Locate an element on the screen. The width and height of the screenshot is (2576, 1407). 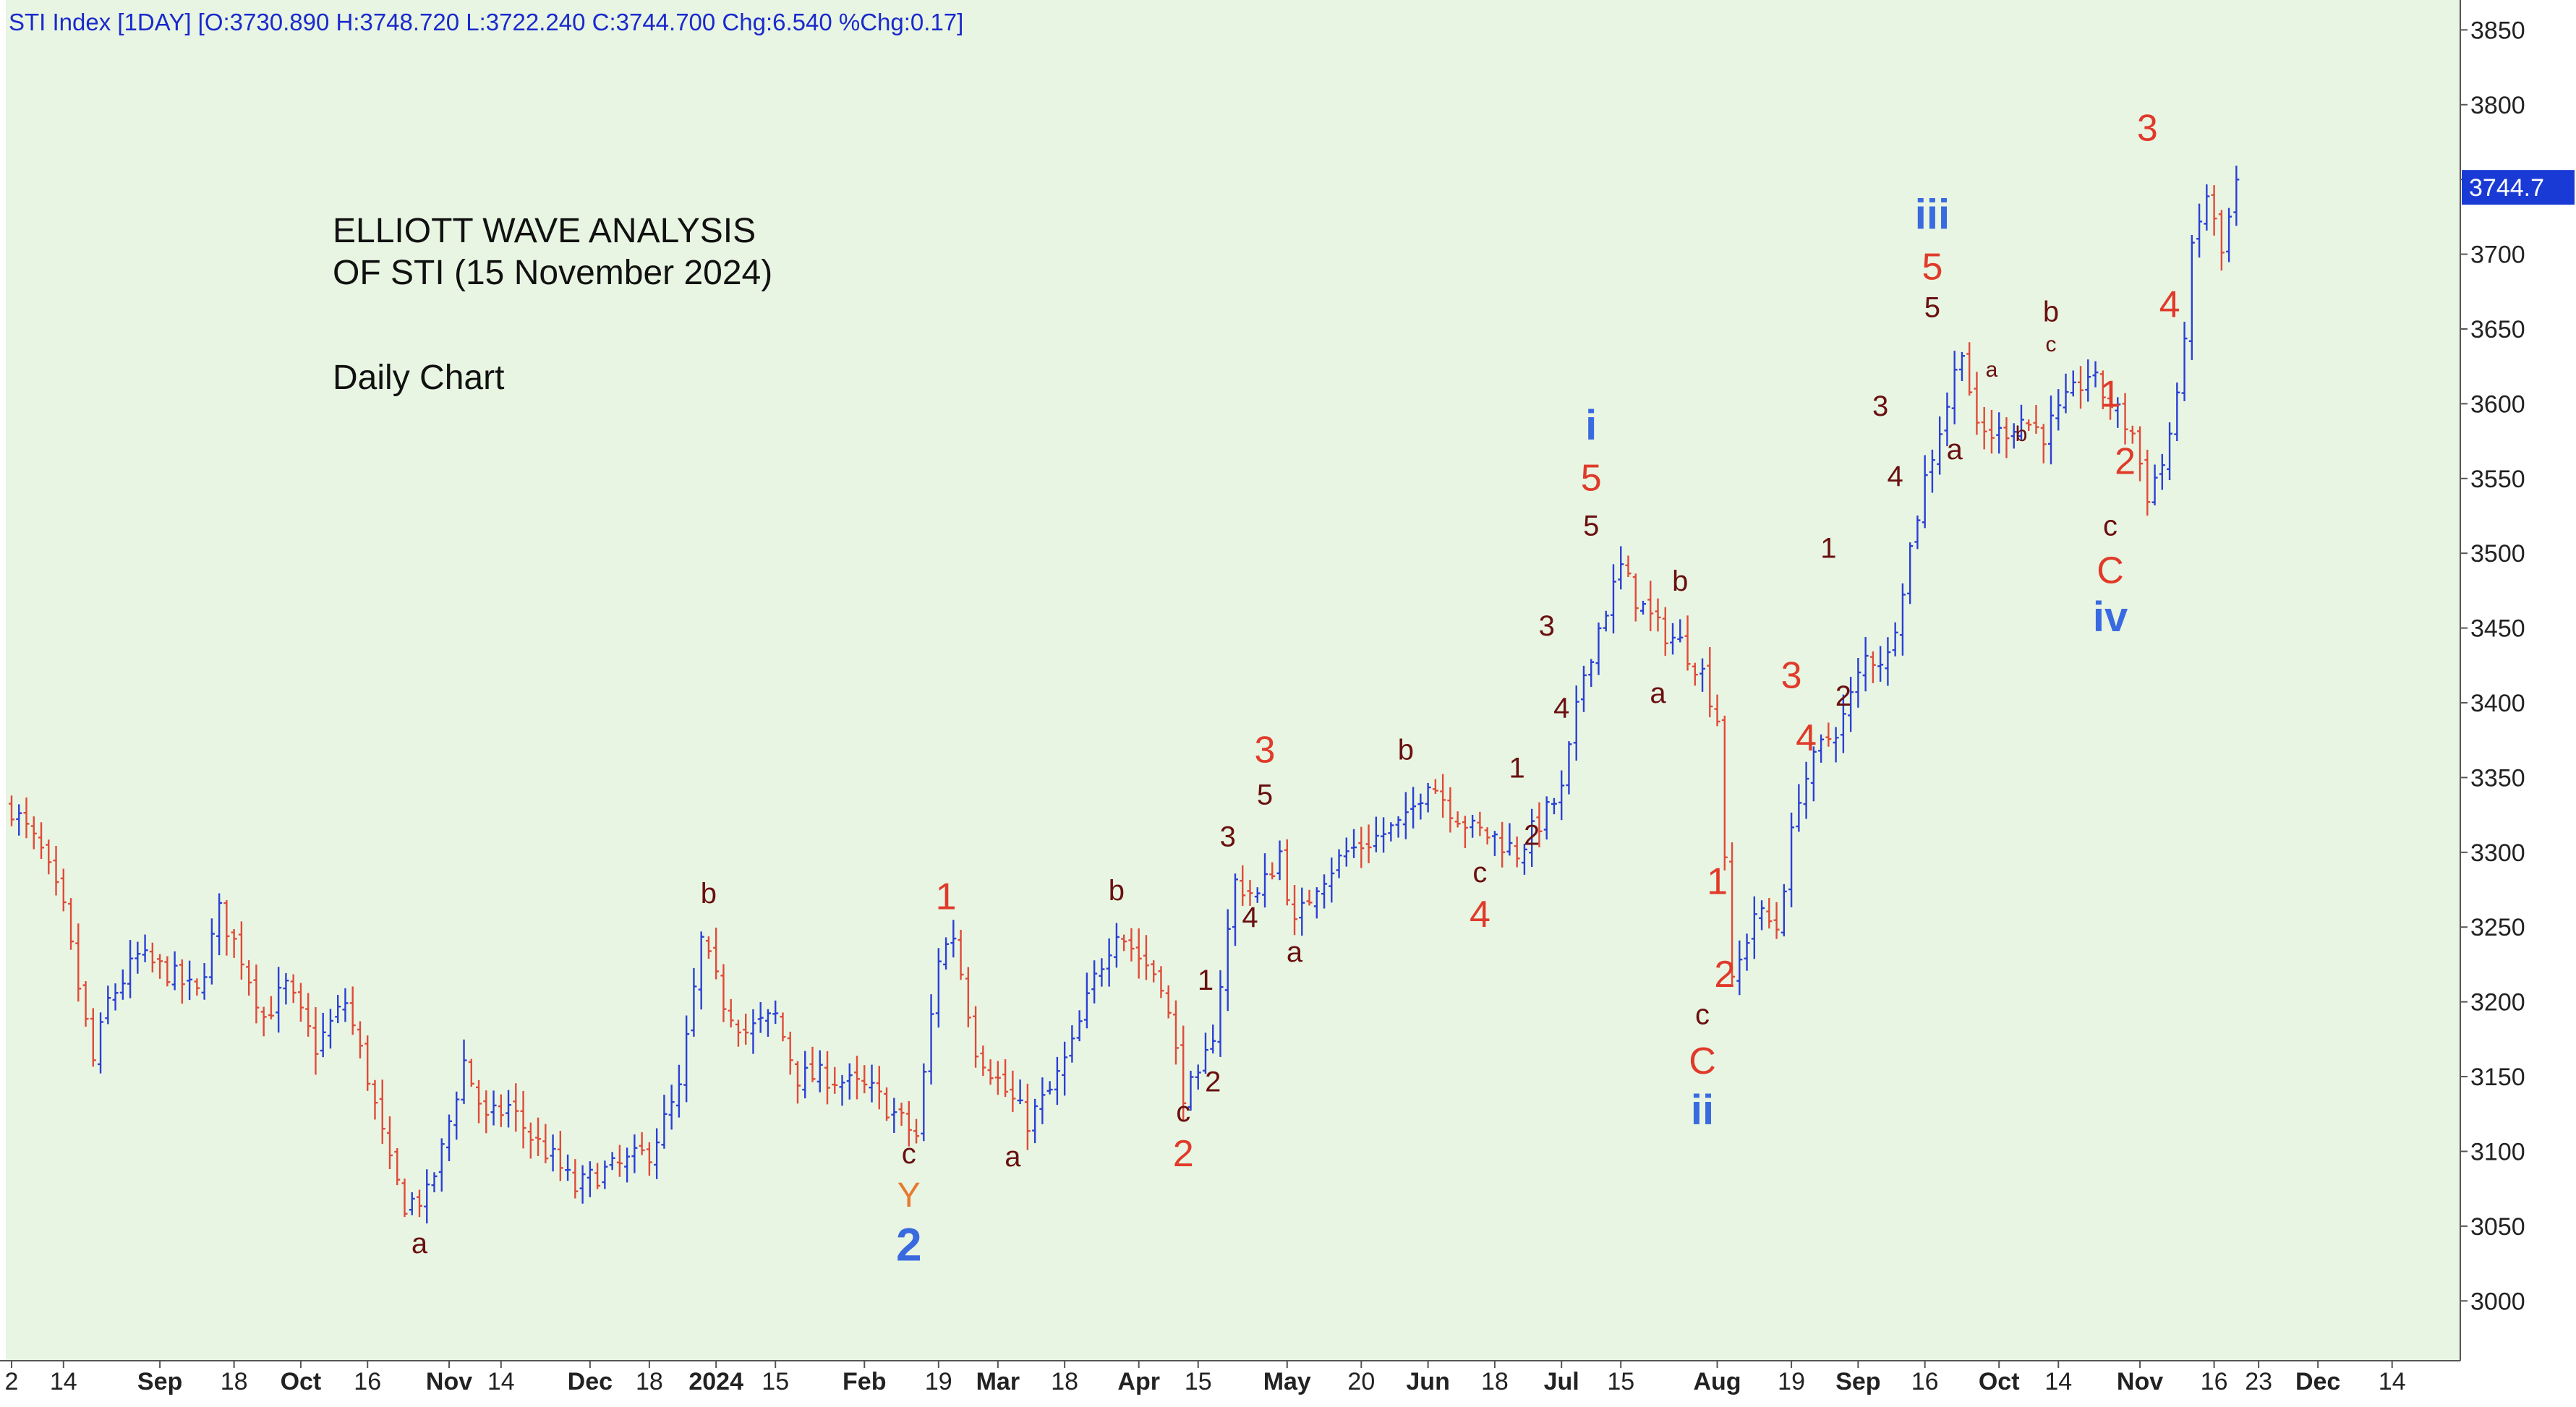
price-tick-label: 3700 is located at coordinates (2498, 255).